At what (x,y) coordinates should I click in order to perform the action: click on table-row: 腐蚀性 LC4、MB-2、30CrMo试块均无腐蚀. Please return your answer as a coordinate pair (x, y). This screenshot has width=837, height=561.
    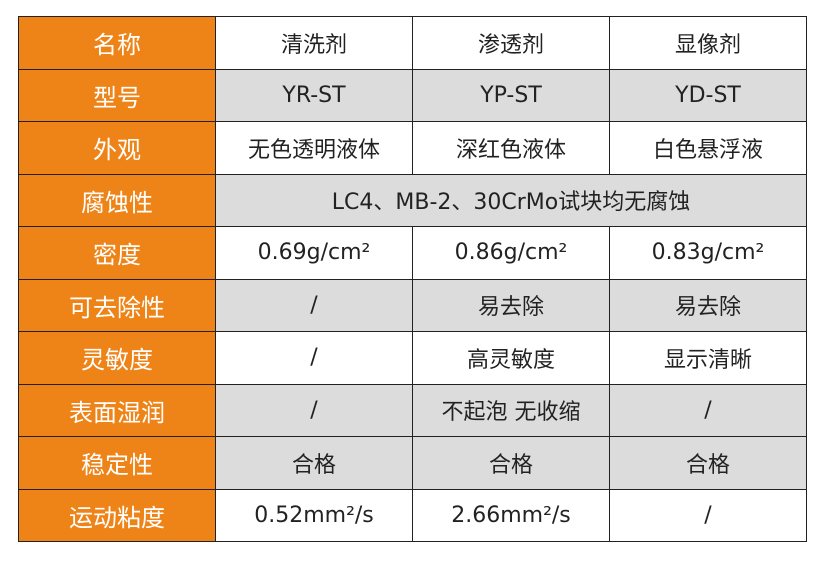
    Looking at the image, I should click on (412, 200).